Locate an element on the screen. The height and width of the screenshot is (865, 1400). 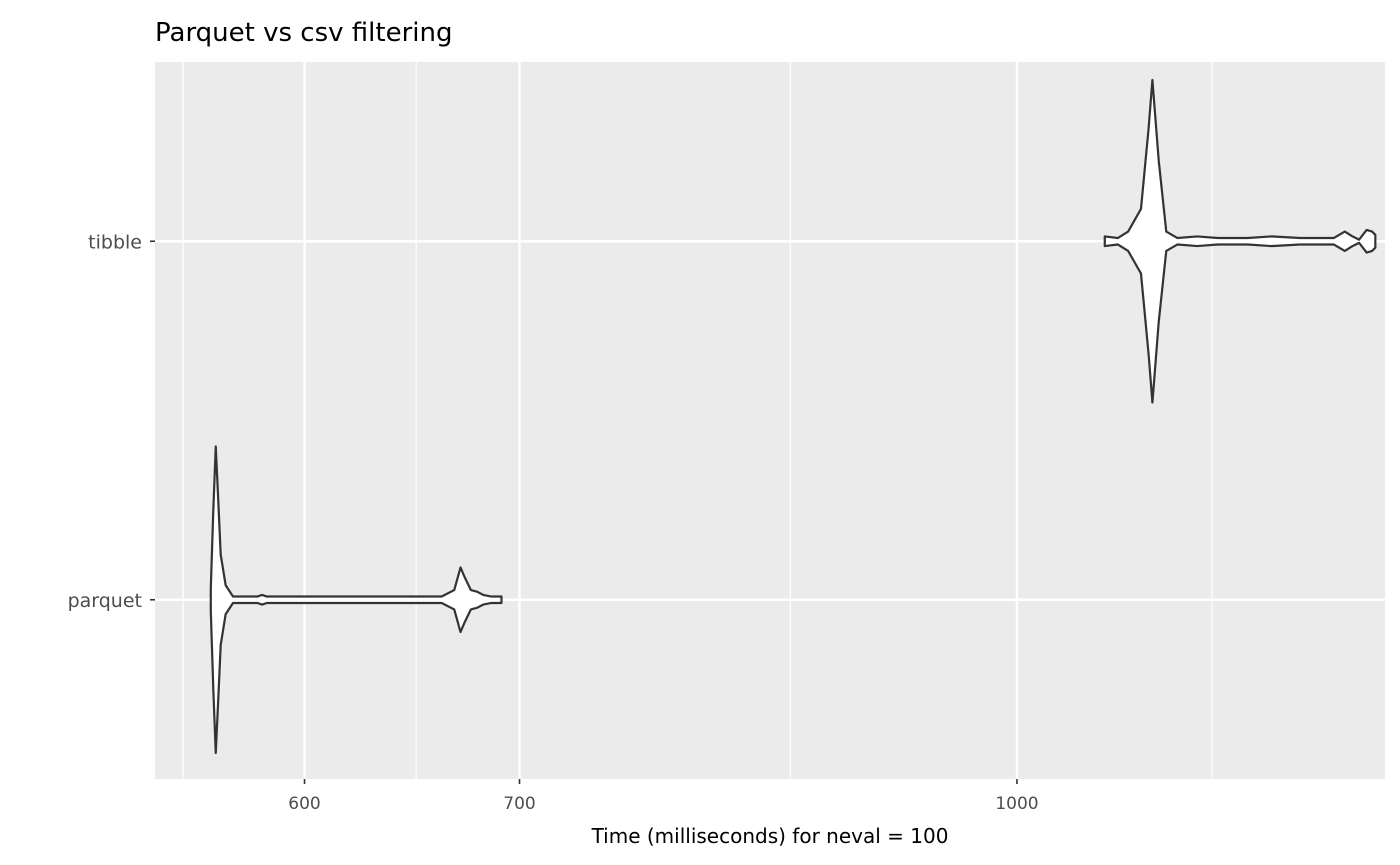
y-tick-label-tibble: tibble is located at coordinates (115, 242).